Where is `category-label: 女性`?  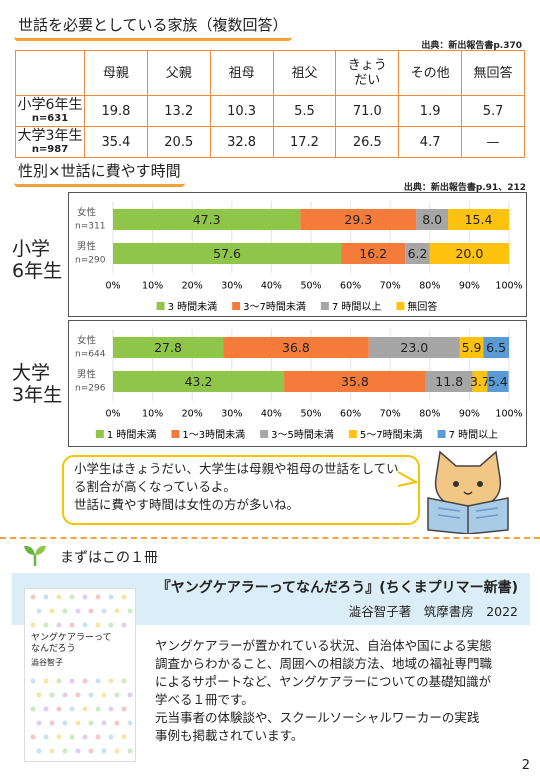 category-label: 女性 is located at coordinates (87, 341).